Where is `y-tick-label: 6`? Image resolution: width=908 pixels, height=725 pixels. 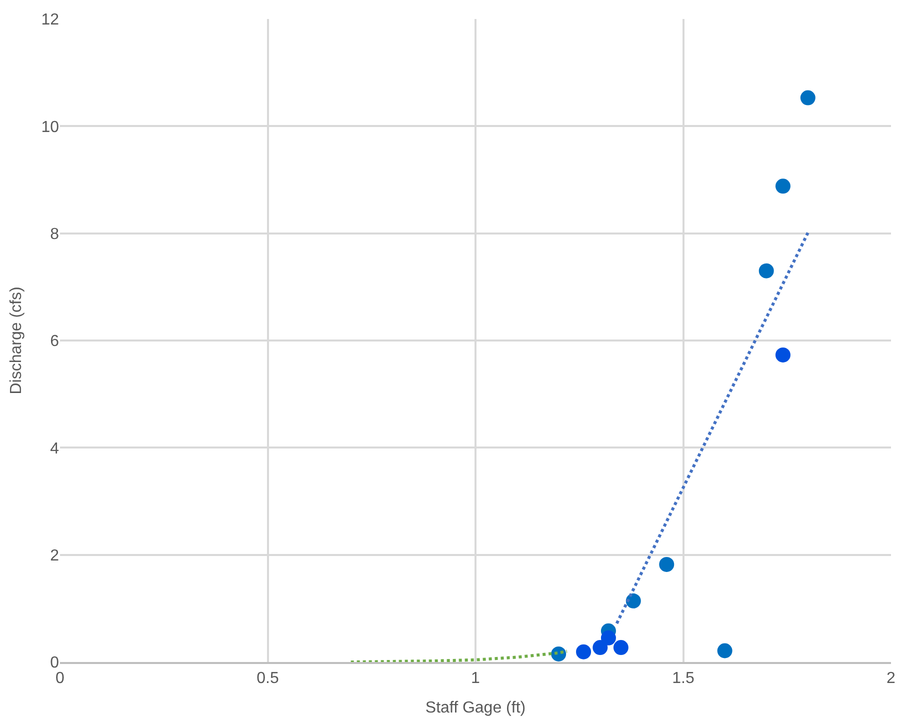 y-tick-label: 6 is located at coordinates (55, 341).